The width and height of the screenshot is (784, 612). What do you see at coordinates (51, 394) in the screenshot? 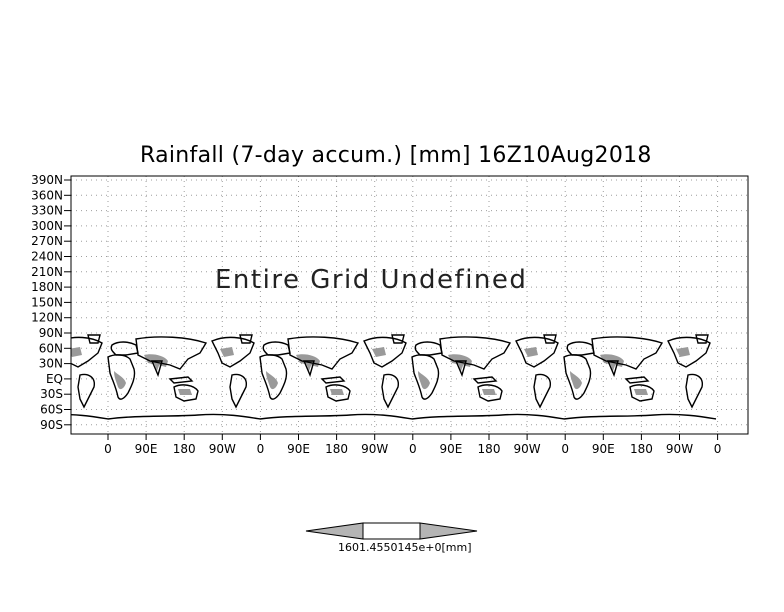
I see `y-tick-label: 30S` at bounding box center [51, 394].